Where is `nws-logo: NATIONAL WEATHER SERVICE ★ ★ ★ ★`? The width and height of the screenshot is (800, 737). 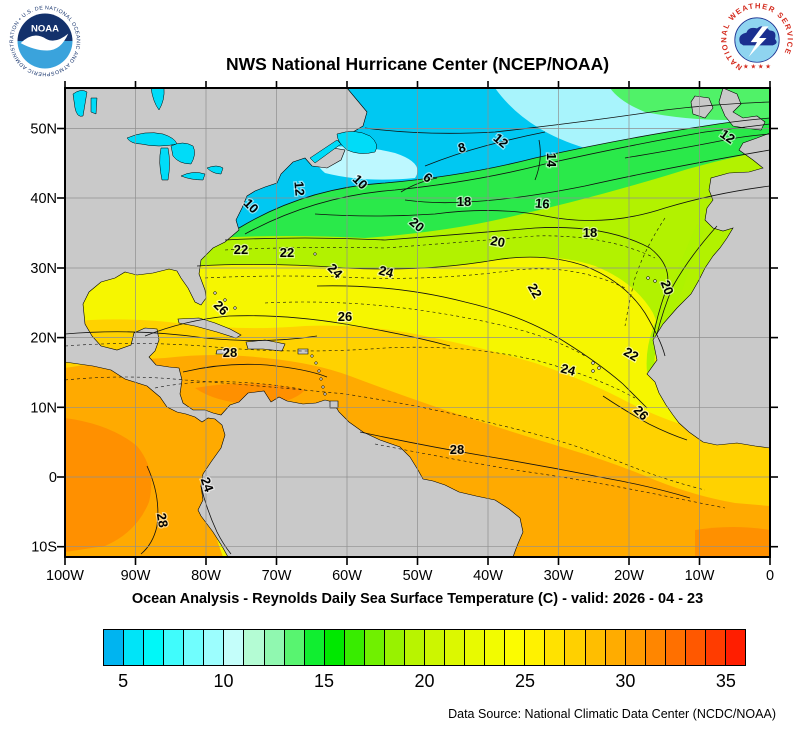
nws-logo: NATIONAL WEATHER SERVICE ★ ★ ★ ★ is located at coordinates (757, 39).